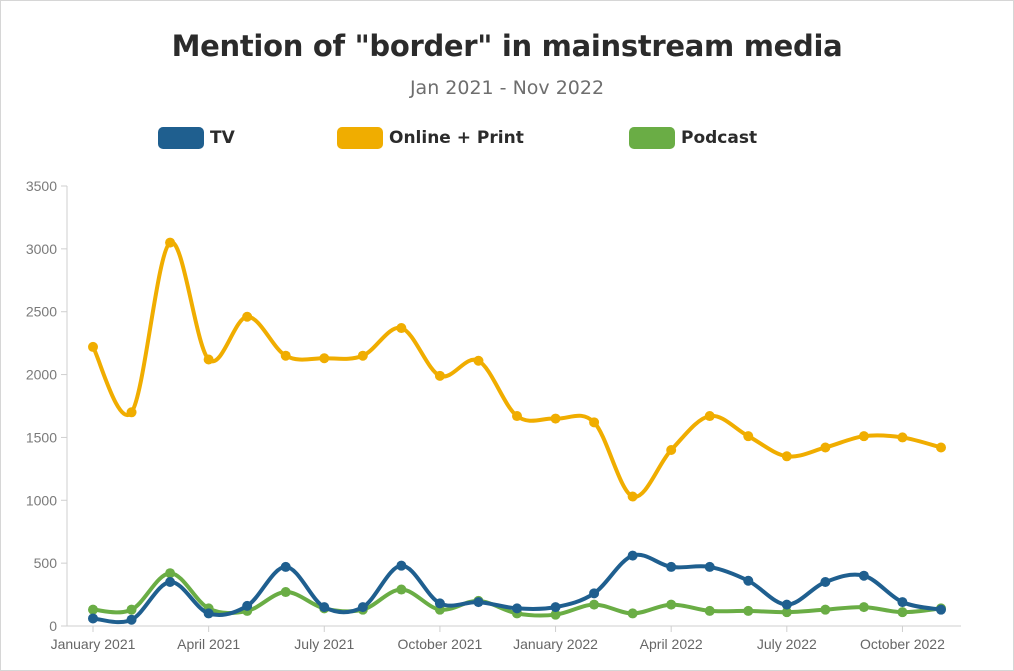 The width and height of the screenshot is (1014, 671). I want to click on y-tick-label: 3500, so click(41, 186).